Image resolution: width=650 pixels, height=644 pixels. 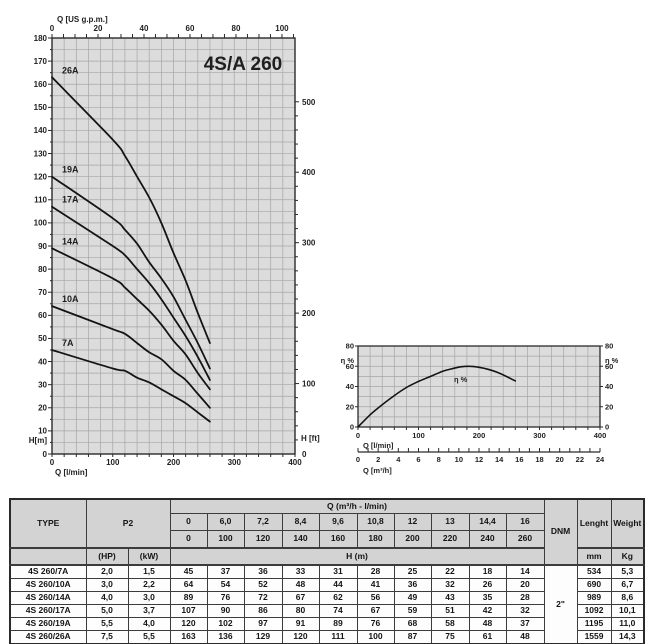 What do you see at coordinates (113, 462) in the screenshot?
I see `bottom-axis-tick-label: 100` at bounding box center [113, 462].